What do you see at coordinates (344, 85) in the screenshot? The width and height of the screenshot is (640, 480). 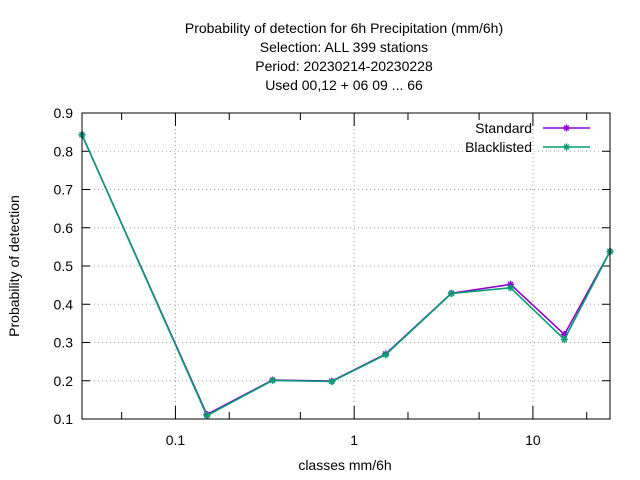 I see `title-line-4: Used 00,12 + 06 09 ... 66` at bounding box center [344, 85].